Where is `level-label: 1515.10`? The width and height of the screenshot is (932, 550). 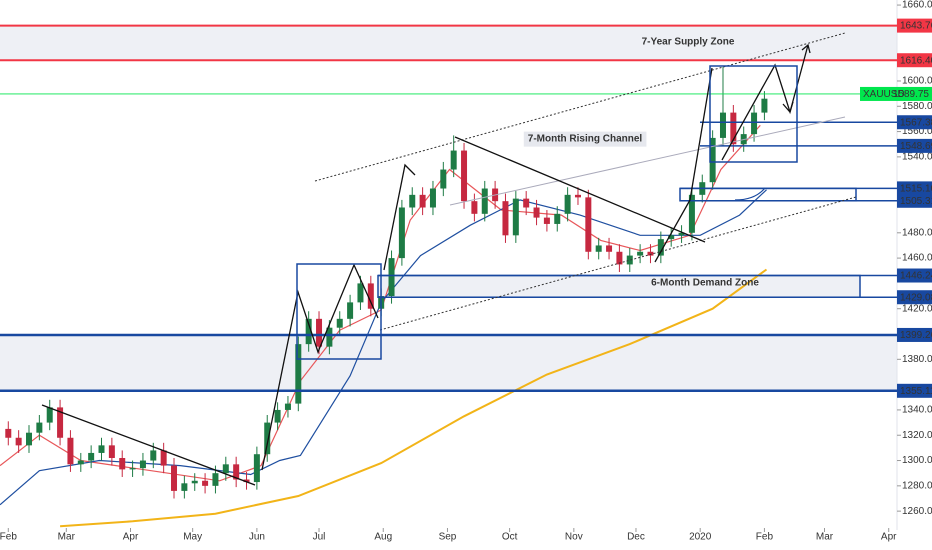 level-label: 1515.10 is located at coordinates (916, 189).